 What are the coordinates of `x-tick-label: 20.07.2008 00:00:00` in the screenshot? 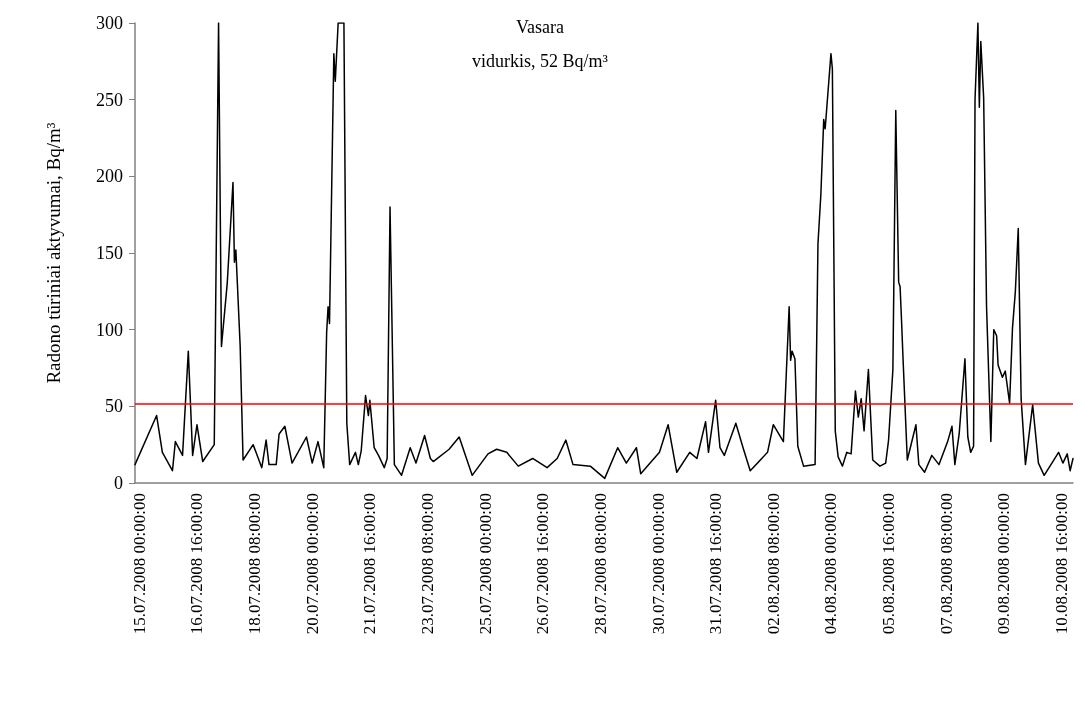 It's located at (312, 564).